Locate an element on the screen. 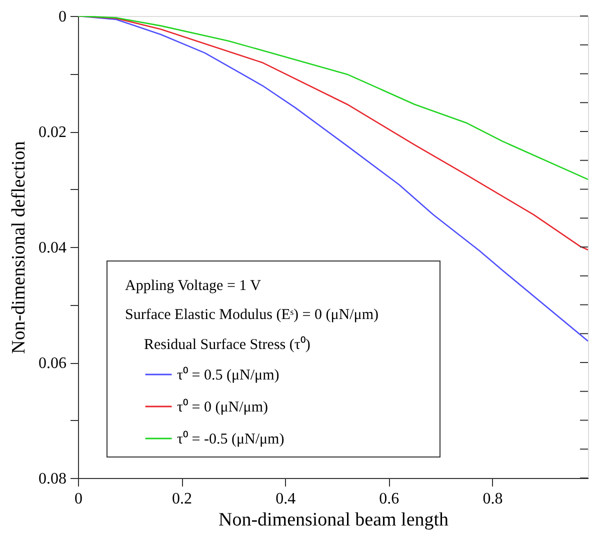 Image resolution: width=596 pixels, height=540 pixels. x-axis-title: Non-dimensional beam length is located at coordinates (334, 520).